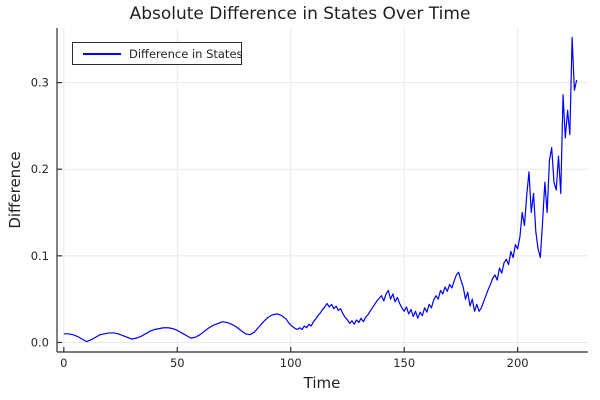 The image size is (600, 400). Describe the element at coordinates (15, 190) in the screenshot. I see `y-axis-label: Difference` at that location.